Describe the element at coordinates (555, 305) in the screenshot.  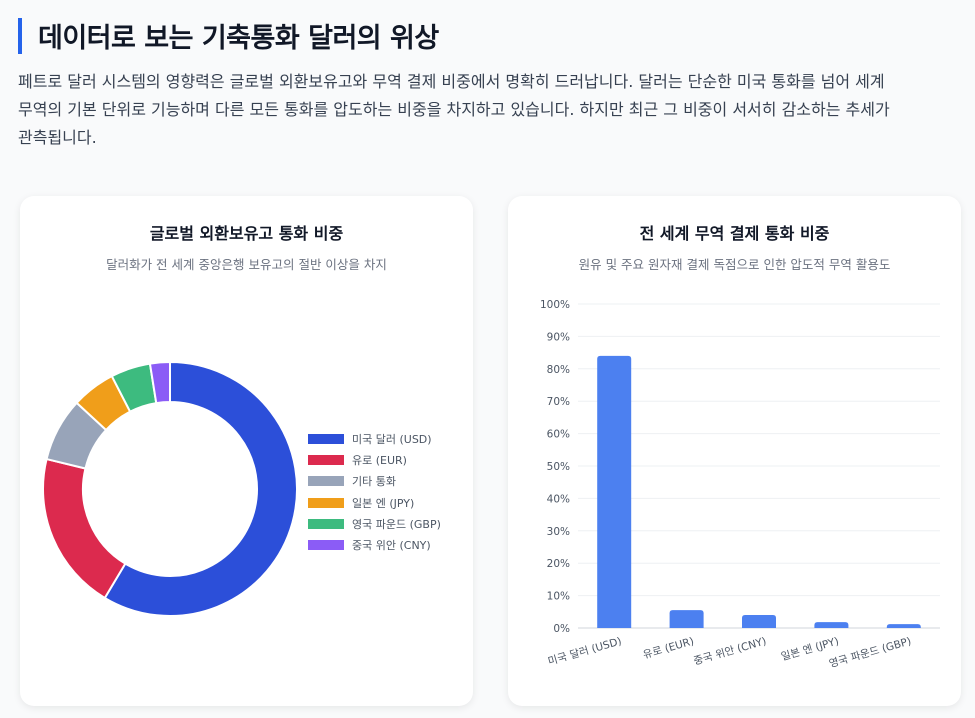
I see `y-tick-label: 100%` at that location.